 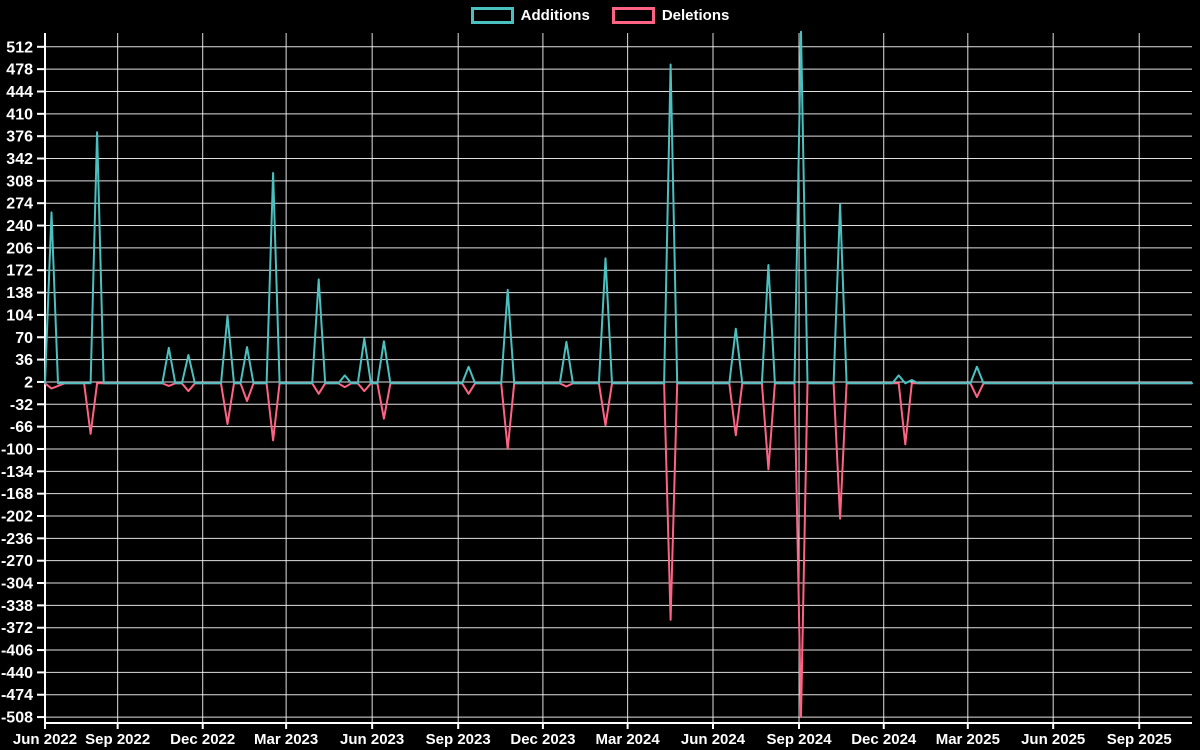 What do you see at coordinates (17, 628) in the screenshot?
I see `svg-text: -372` at bounding box center [17, 628].